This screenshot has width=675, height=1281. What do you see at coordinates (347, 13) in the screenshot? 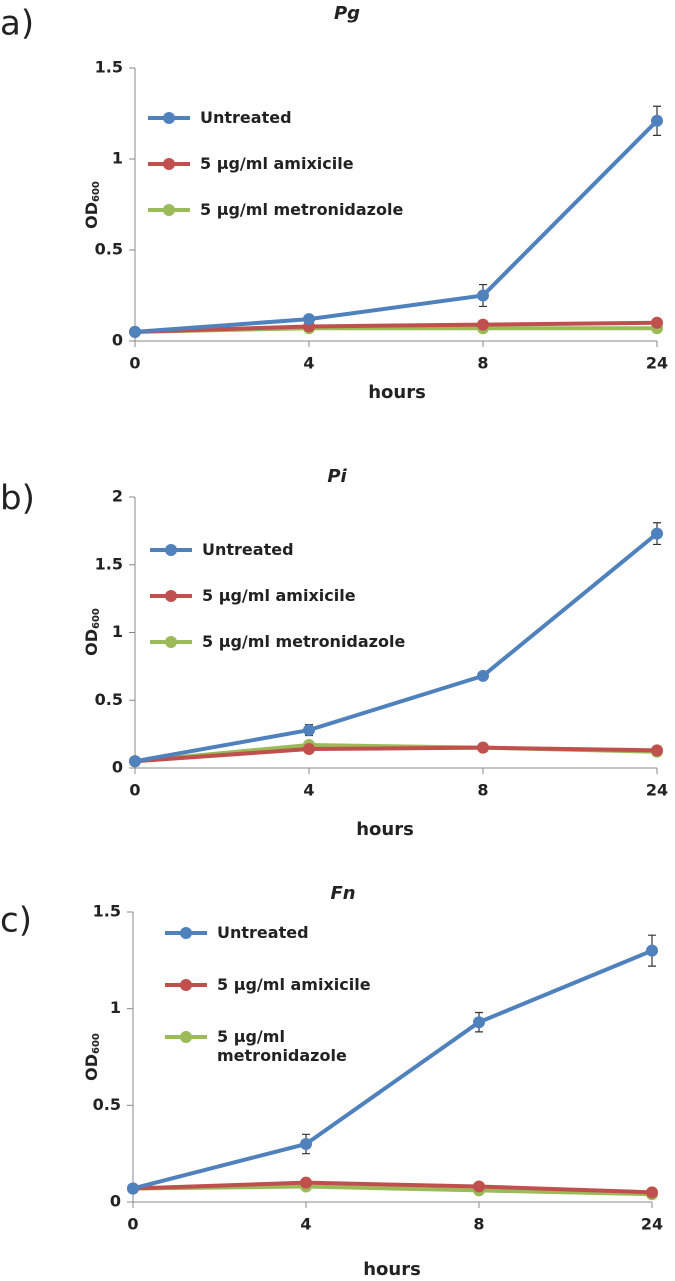
I see `chart-title: Pg` at bounding box center [347, 13].